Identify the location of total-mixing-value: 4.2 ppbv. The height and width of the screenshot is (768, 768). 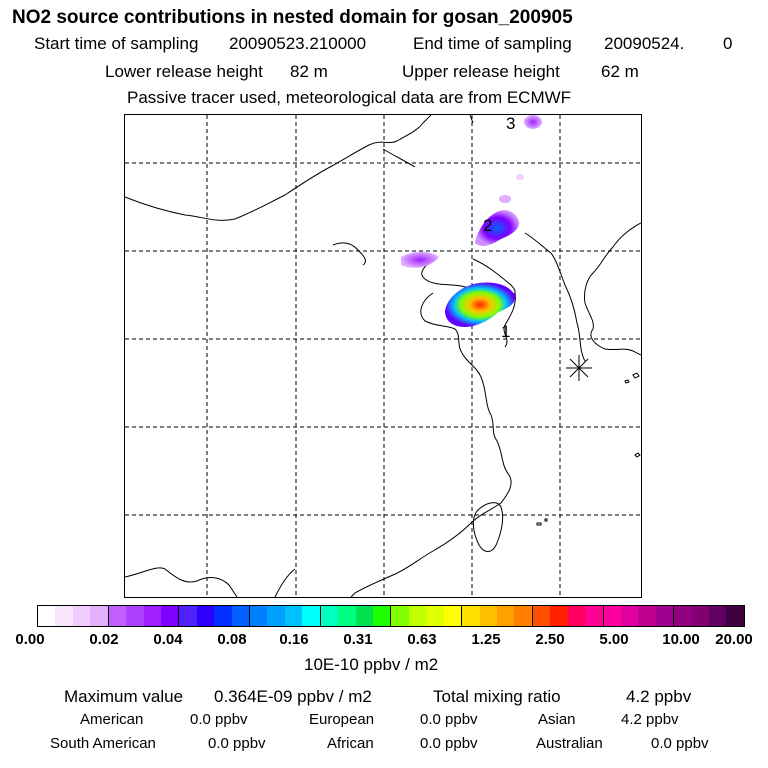
(659, 696).